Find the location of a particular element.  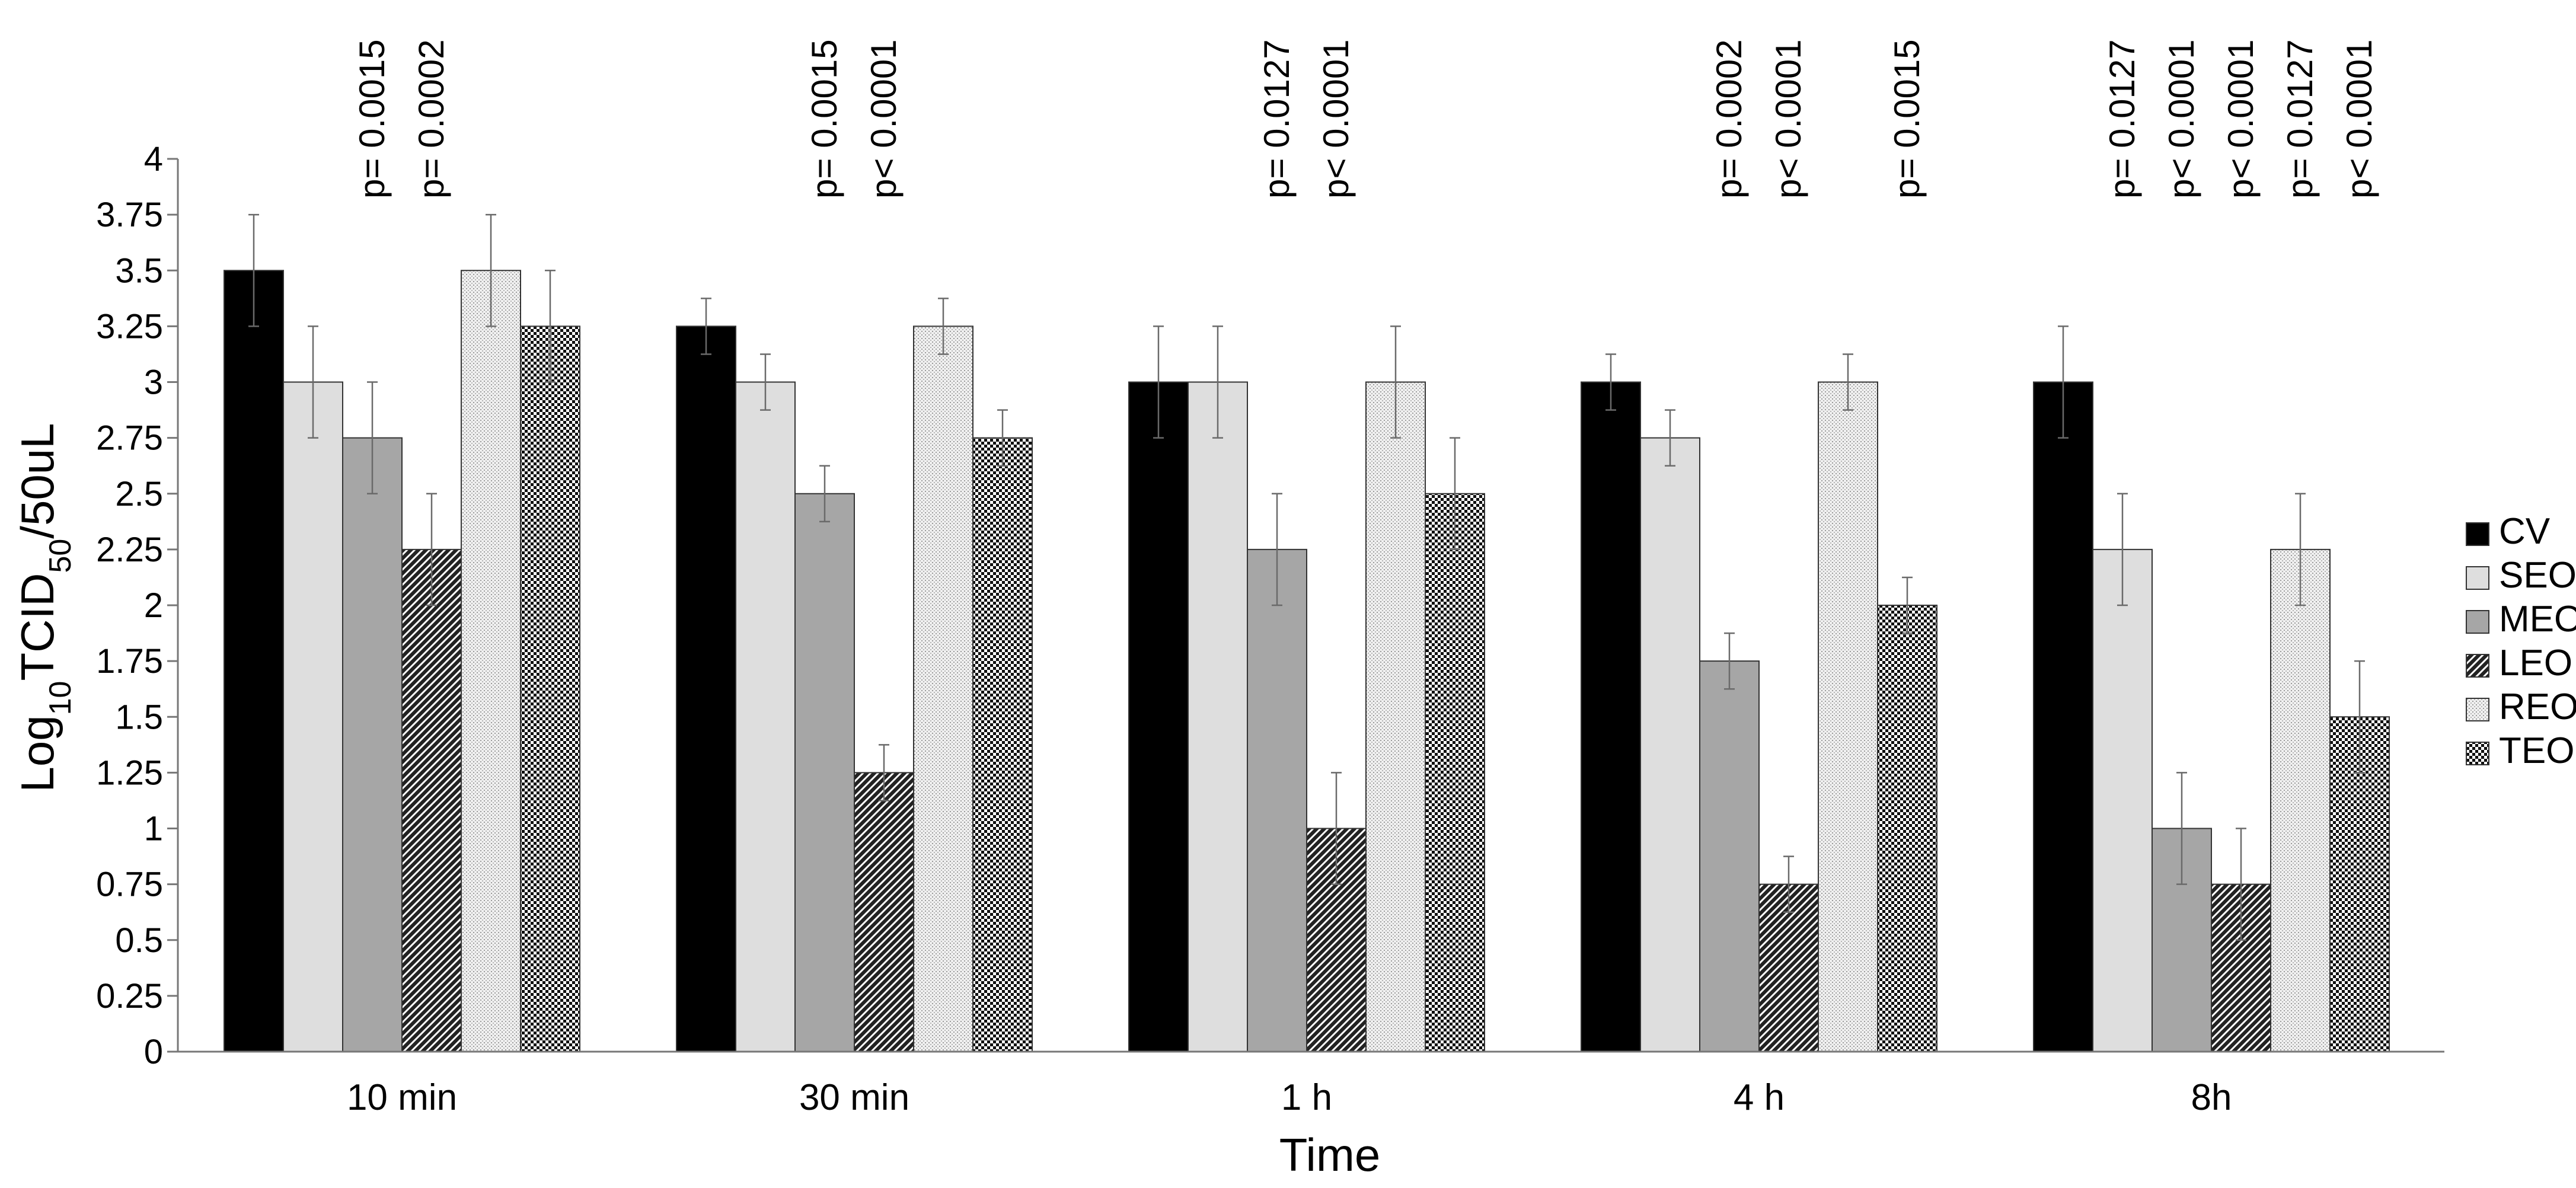

y-axis-title-suffix: /50uL is located at coordinates (37, 480).